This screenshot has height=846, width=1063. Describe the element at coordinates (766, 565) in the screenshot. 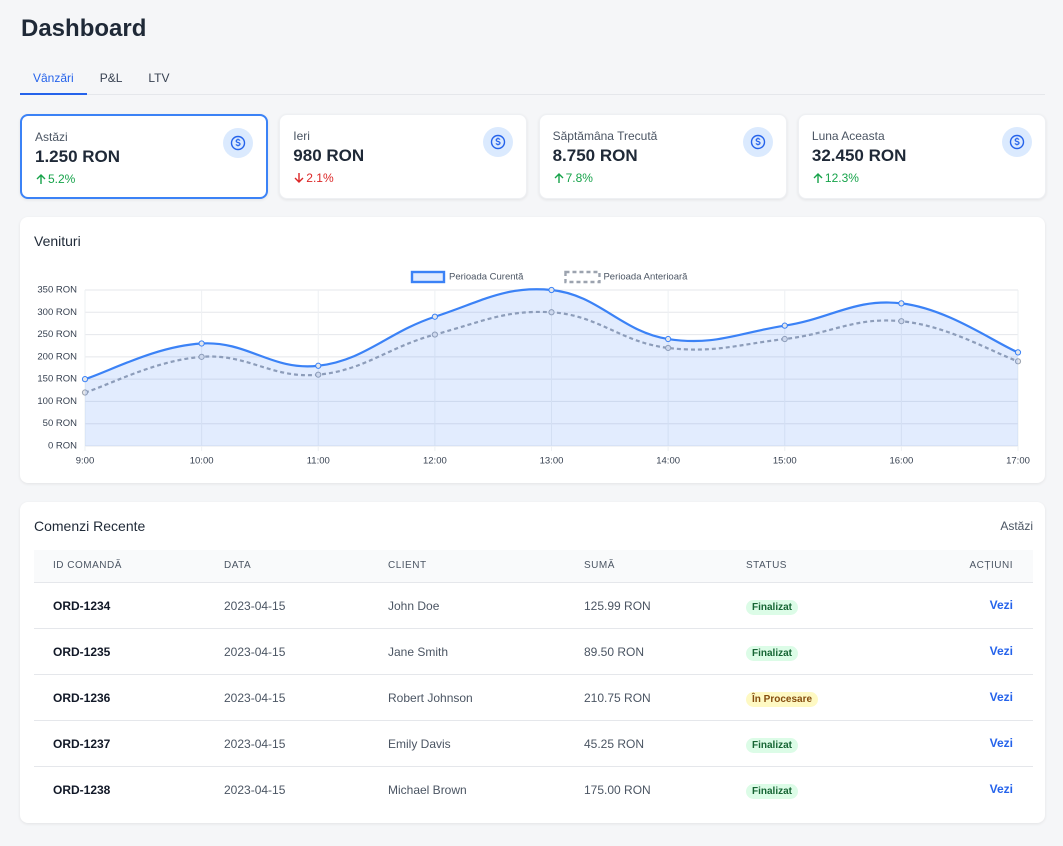

I see `column-header: STATUS` at that location.